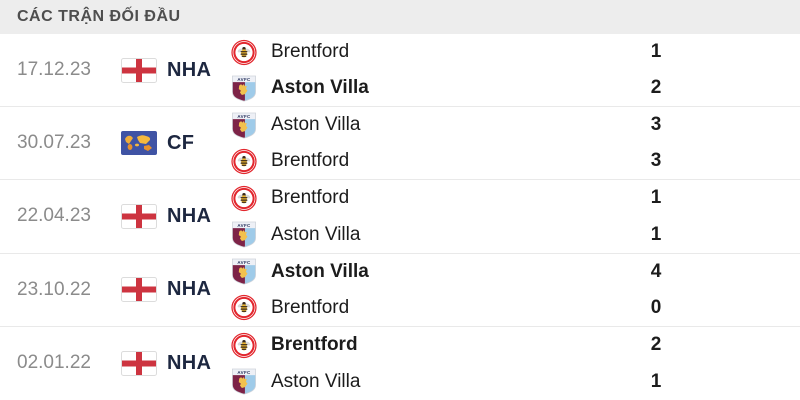 This screenshot has width=800, height=400. What do you see at coordinates (515, 88) in the screenshot?
I see `team-line: Aston Villa 2` at bounding box center [515, 88].